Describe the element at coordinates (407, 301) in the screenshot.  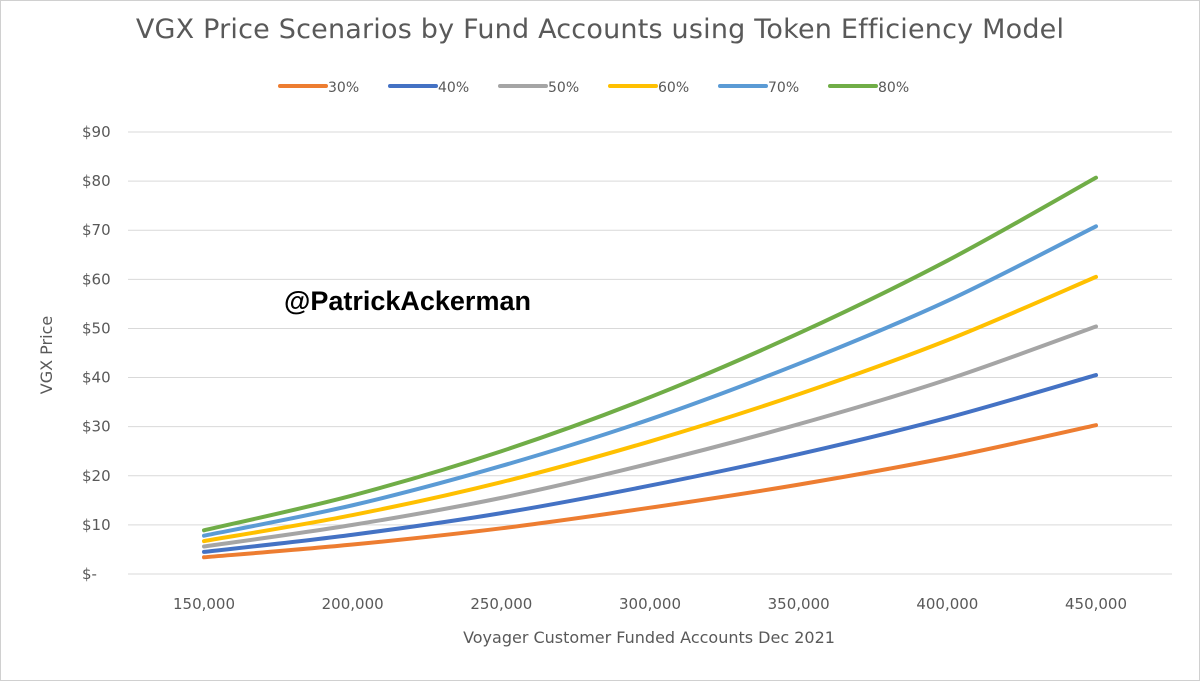
I see `watermark-handle: @PatrickAckerman` at that location.